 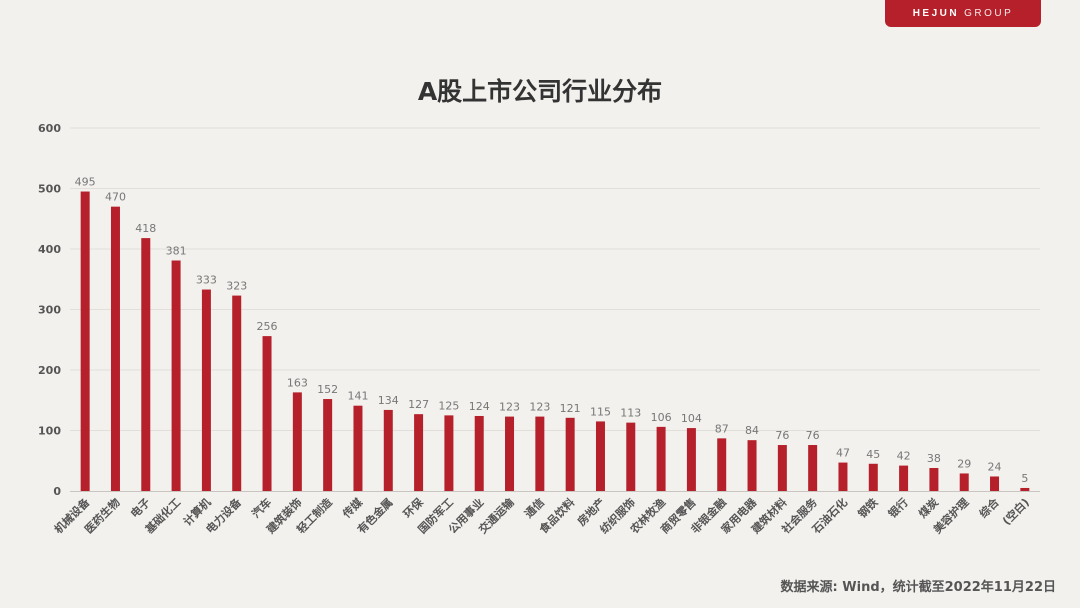 I want to click on x-tick-label: 汽车, so click(x=261, y=507).